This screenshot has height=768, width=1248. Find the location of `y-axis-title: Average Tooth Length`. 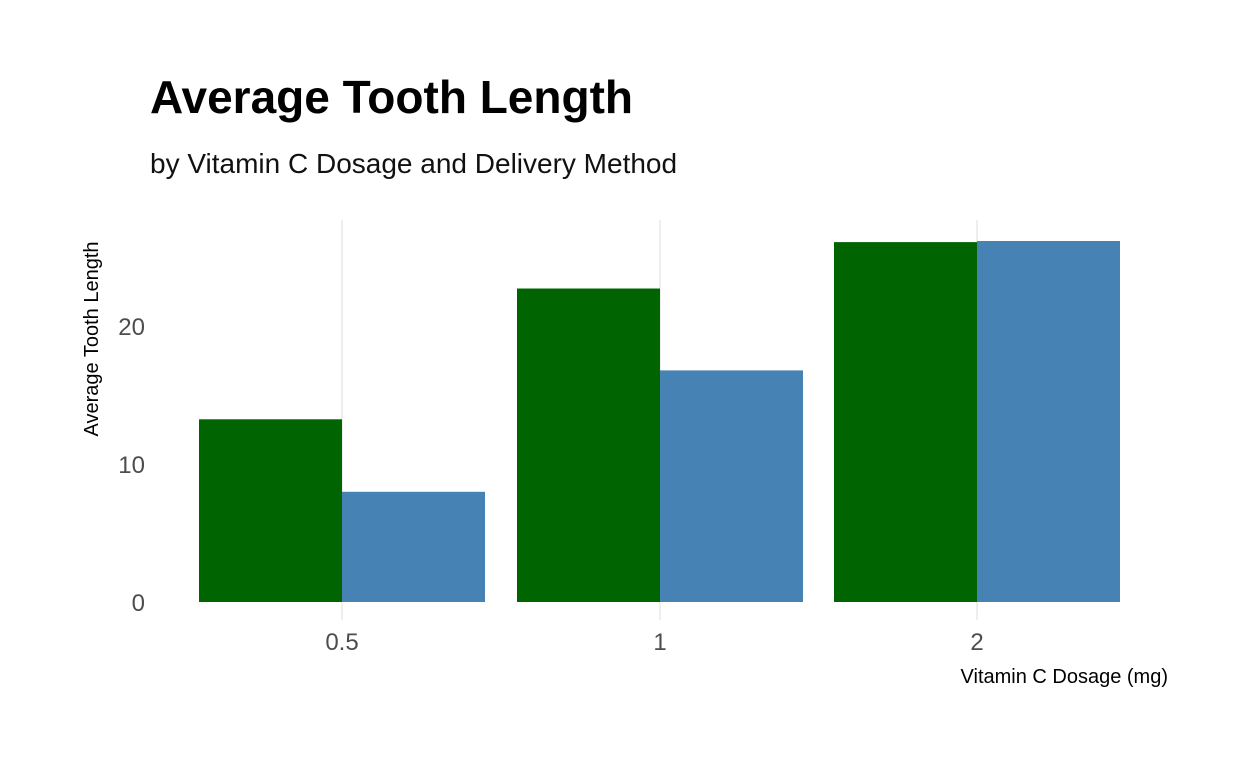

y-axis-title: Average Tooth Length is located at coordinates (92, 339).